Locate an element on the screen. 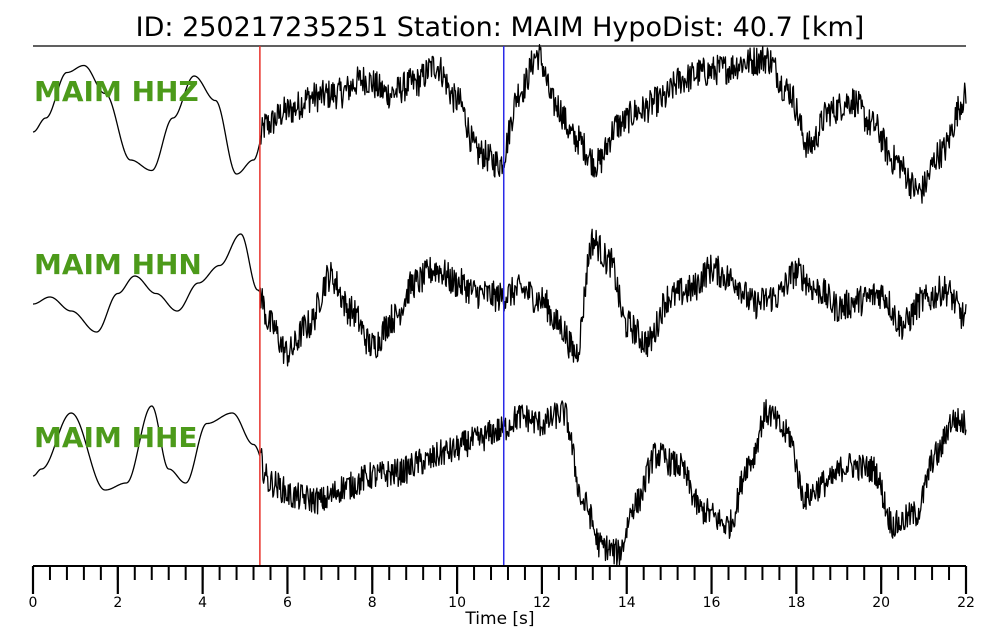 Image resolution: width=1000 pixels, height=640 pixels. x-tick-label: 8 is located at coordinates (372, 603).